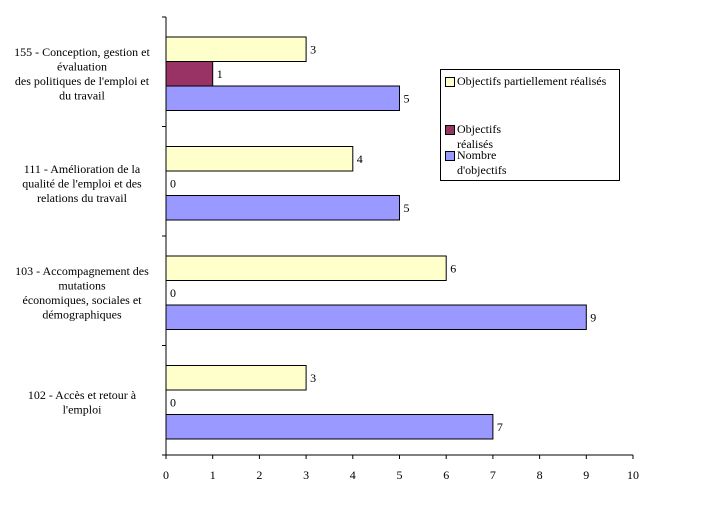 This screenshot has width=723, height=514. What do you see at coordinates (220, 74) in the screenshot?
I see `data-label: 1` at bounding box center [220, 74].